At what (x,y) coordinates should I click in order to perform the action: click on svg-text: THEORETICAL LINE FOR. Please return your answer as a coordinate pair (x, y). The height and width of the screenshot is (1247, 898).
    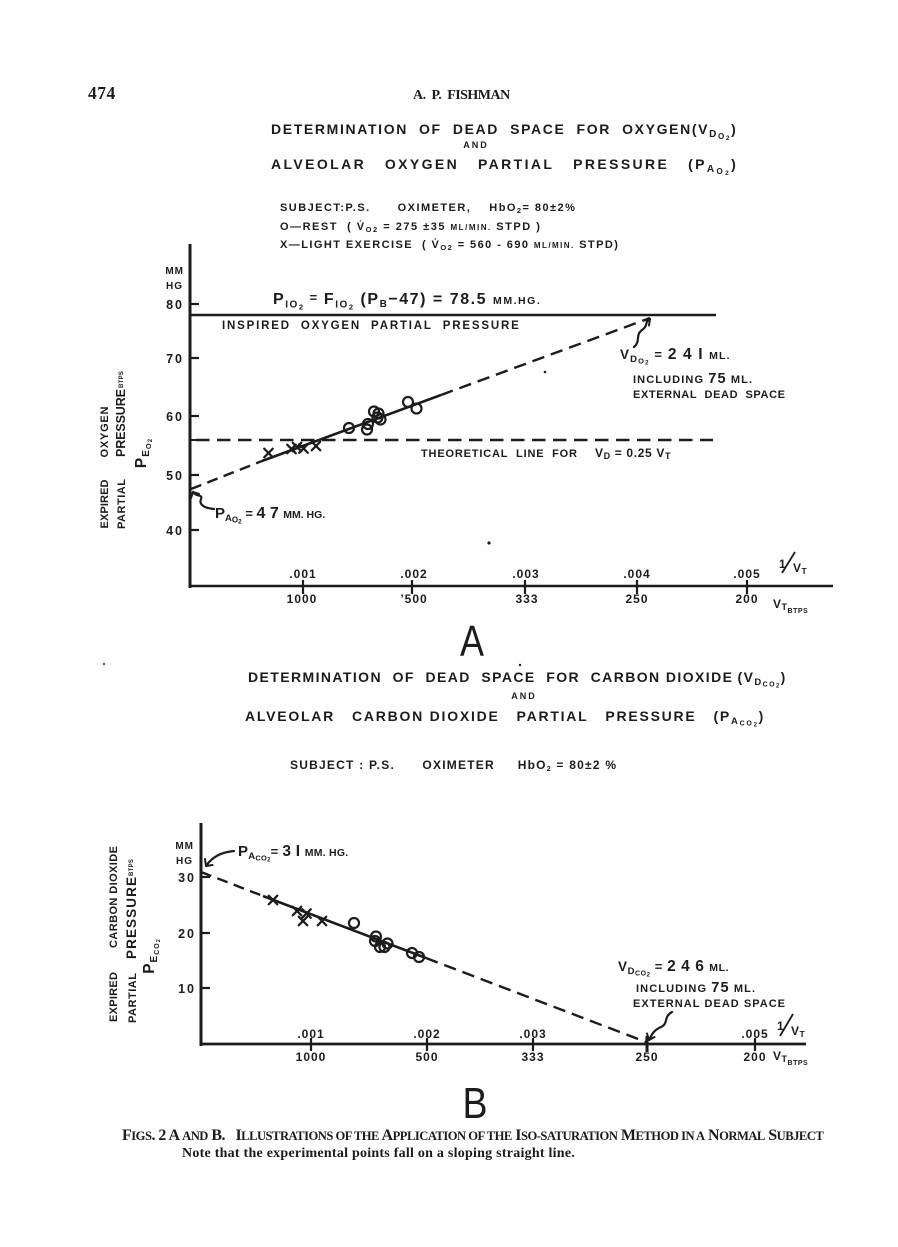
    Looking at the image, I should click on (499, 454).